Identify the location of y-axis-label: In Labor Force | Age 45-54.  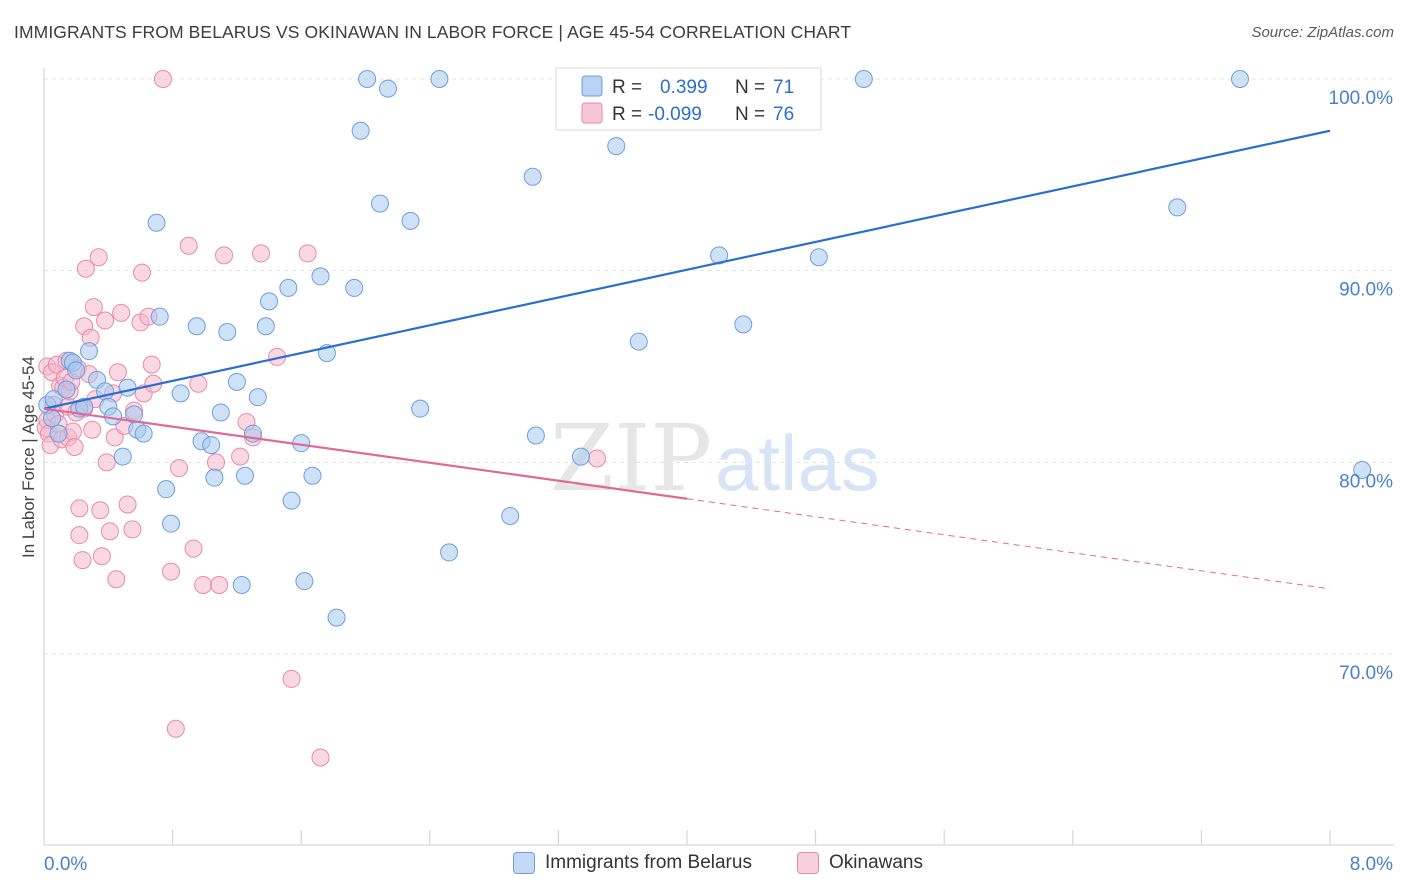
(28, 457).